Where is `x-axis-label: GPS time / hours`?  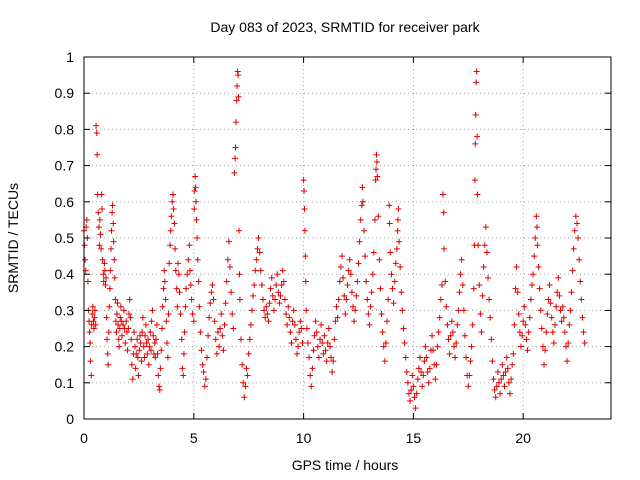 x-axis-label: GPS time / hours is located at coordinates (345, 465).